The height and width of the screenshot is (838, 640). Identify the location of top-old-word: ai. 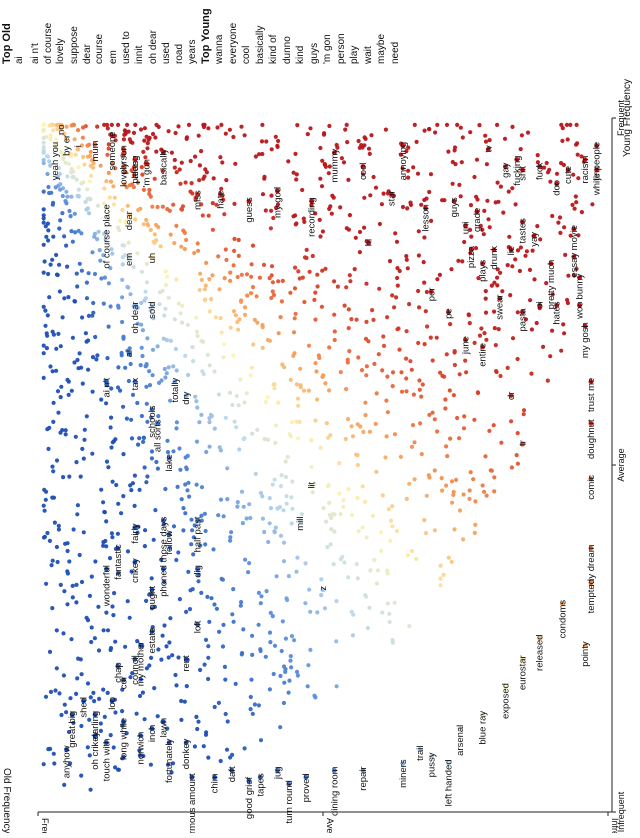
(19, 60).